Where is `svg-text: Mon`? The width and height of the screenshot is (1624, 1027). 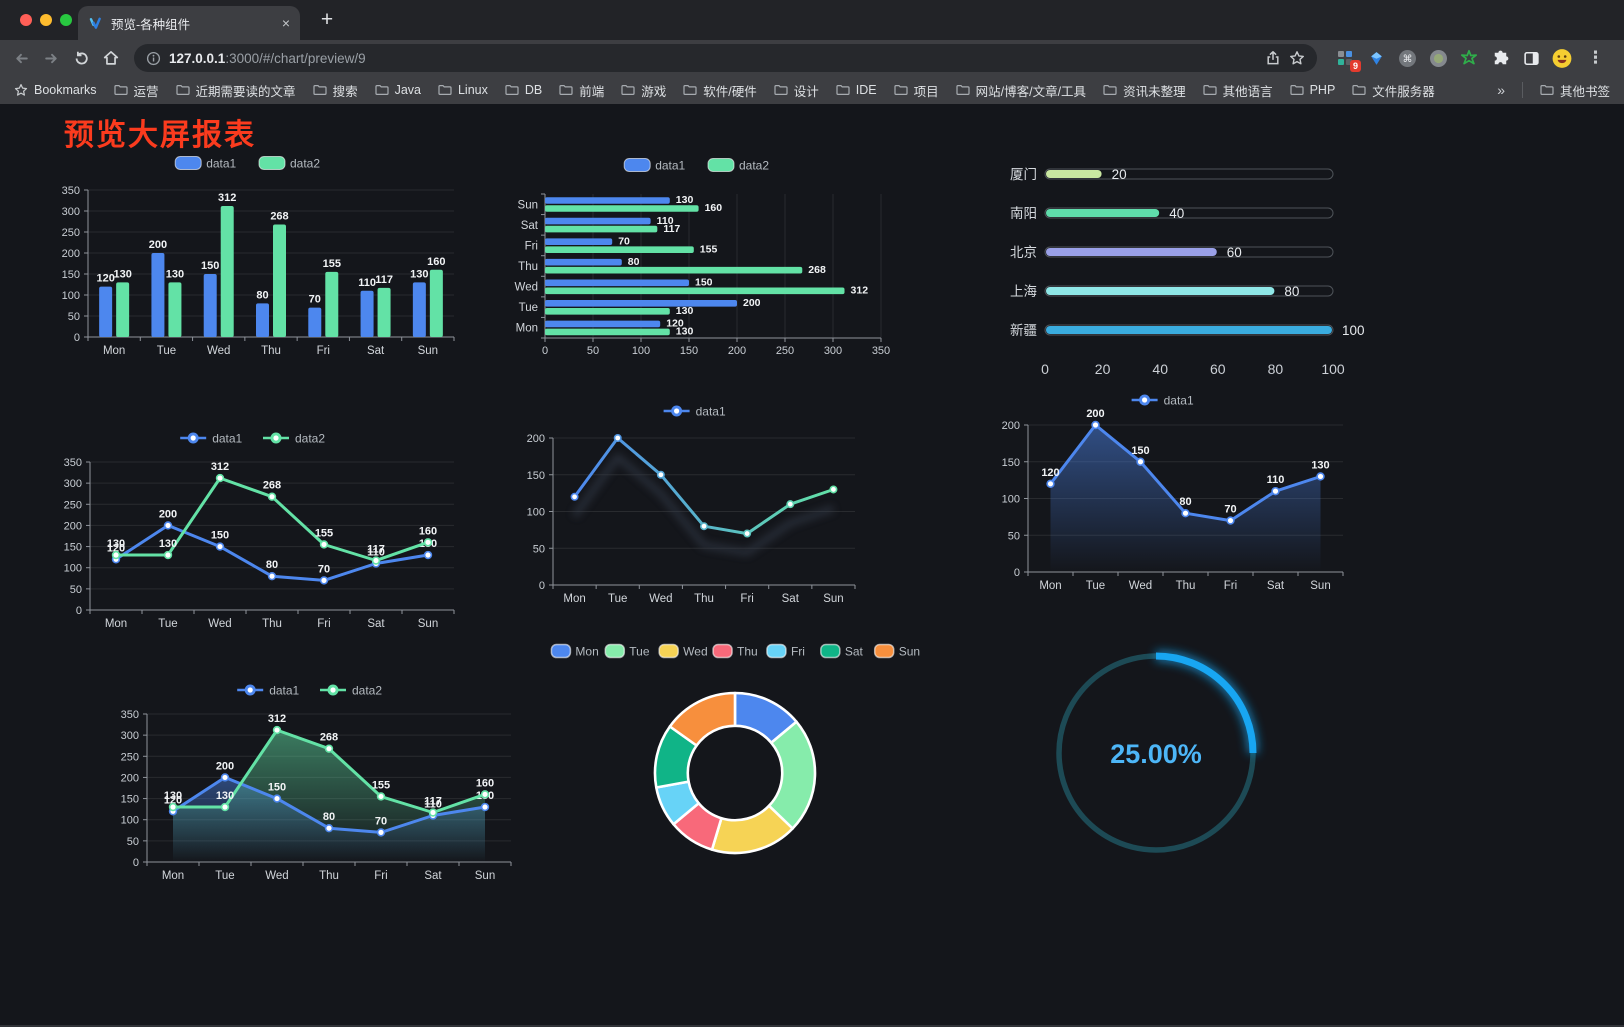 svg-text: Mon is located at coordinates (527, 329).